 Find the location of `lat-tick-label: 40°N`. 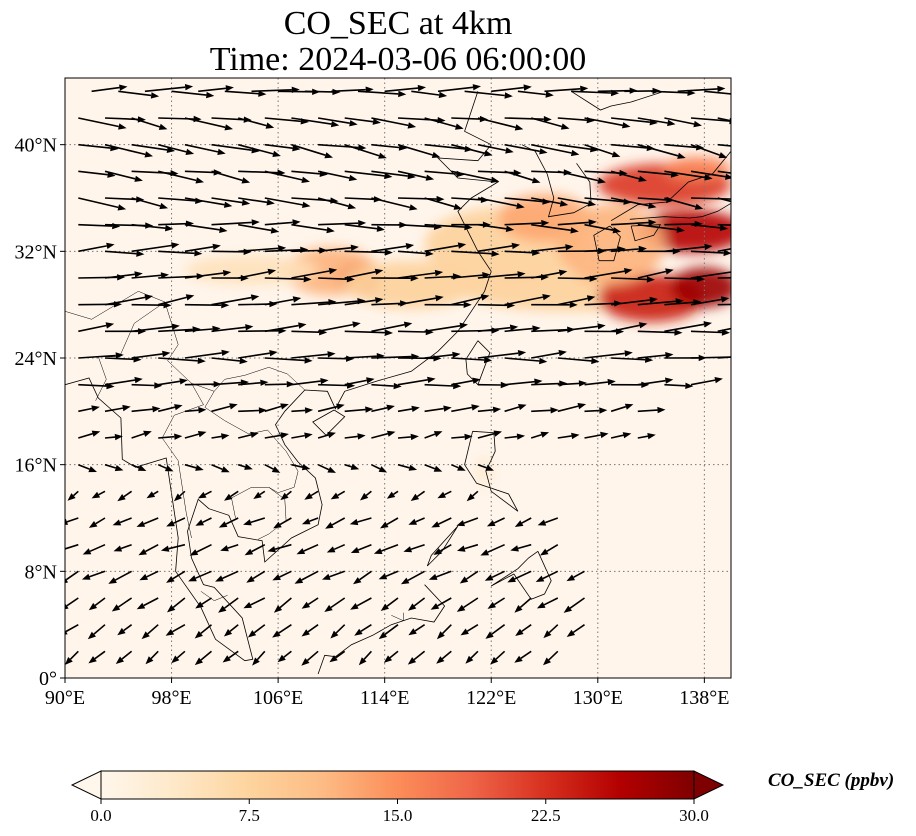

lat-tick-label: 40°N is located at coordinates (36, 146).